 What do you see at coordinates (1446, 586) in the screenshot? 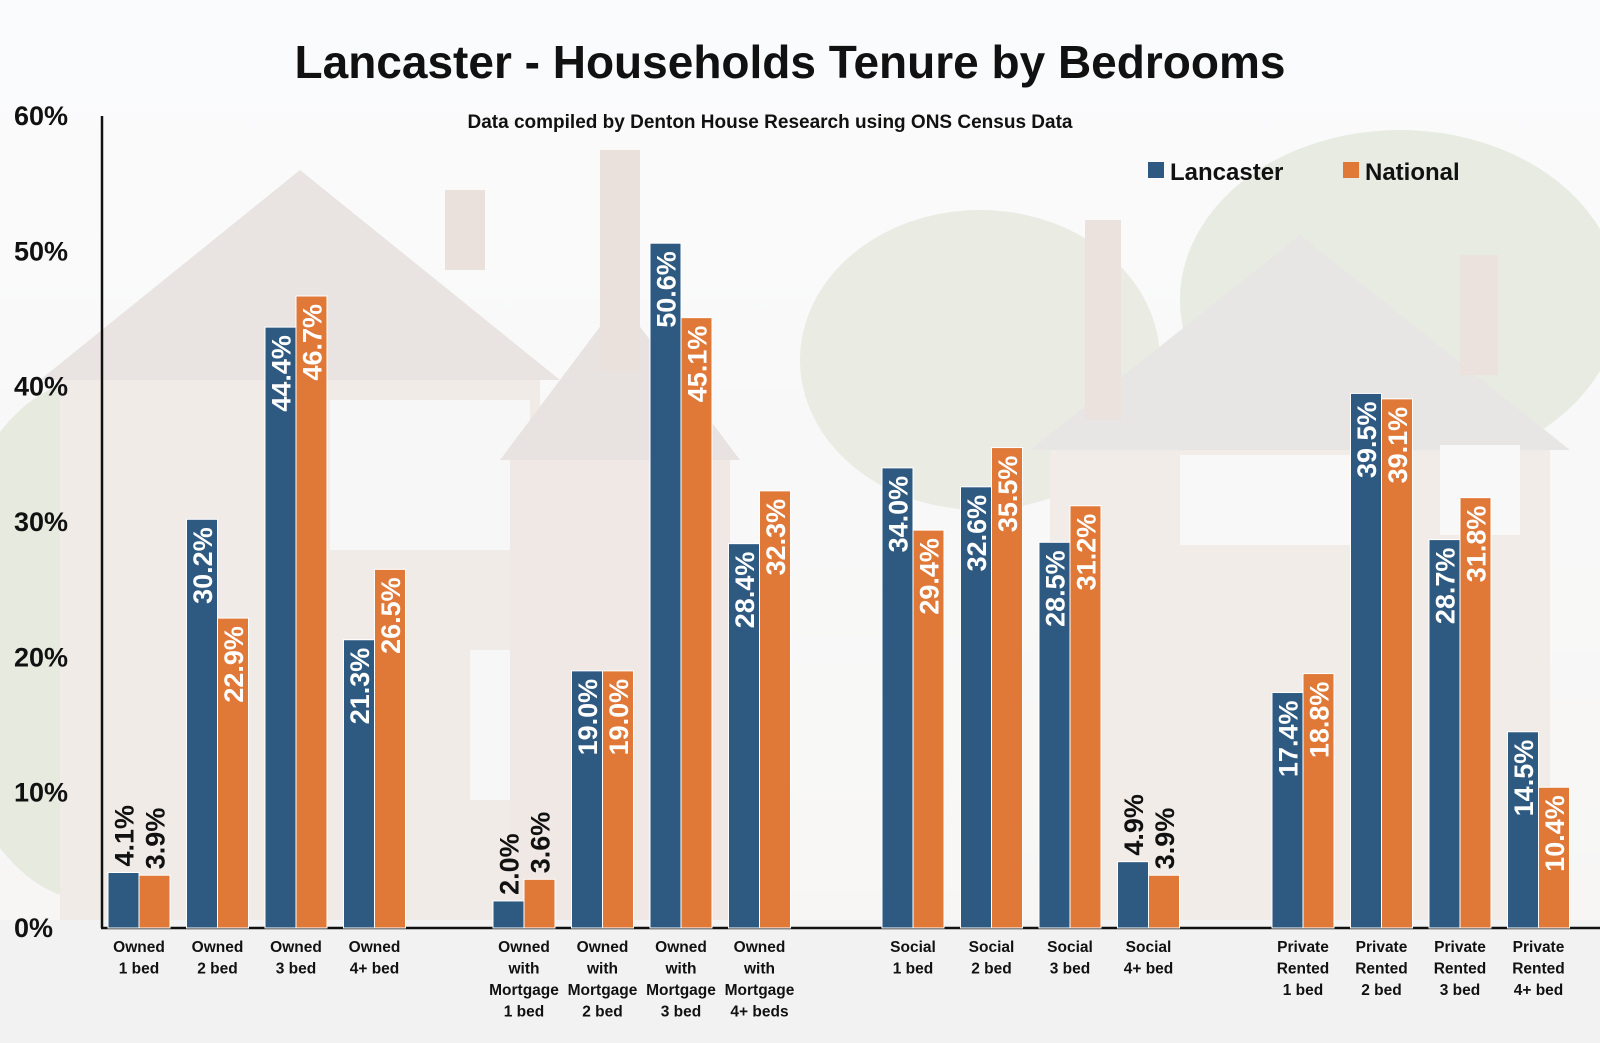
I see `value-label-lancaster: 28.7%` at bounding box center [1446, 586].